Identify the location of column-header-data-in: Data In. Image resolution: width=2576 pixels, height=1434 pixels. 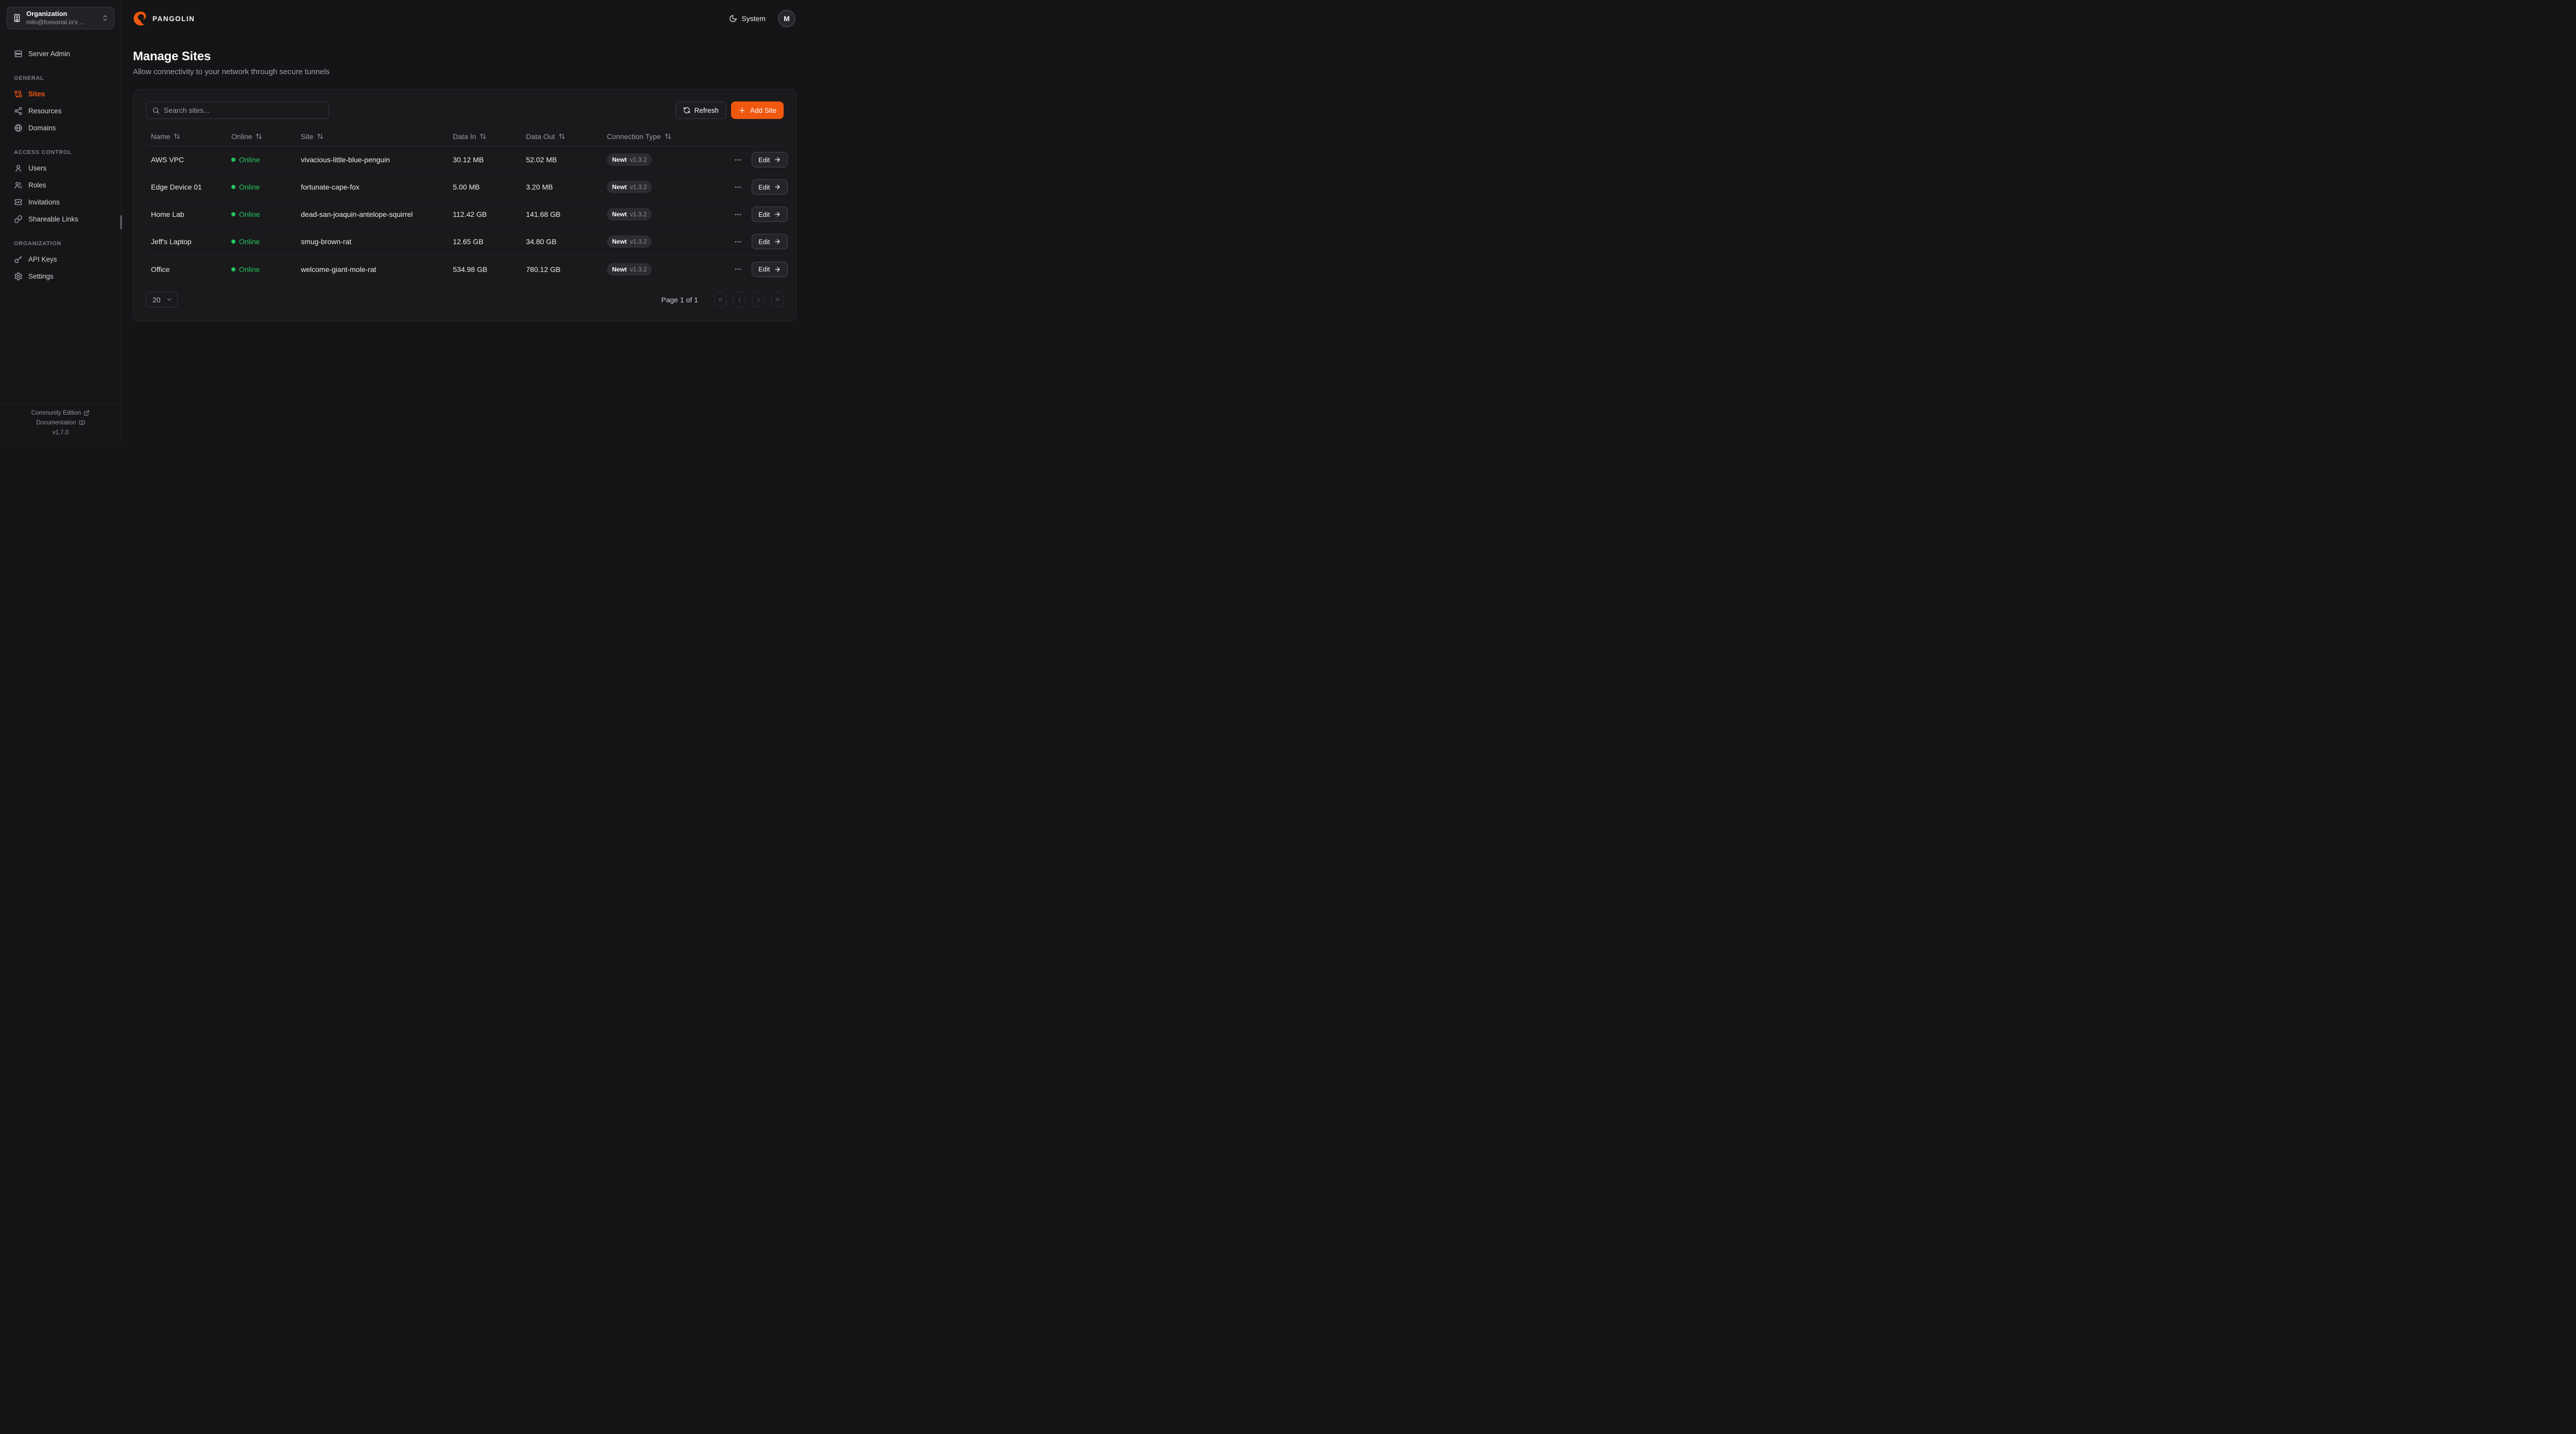
(485, 136).